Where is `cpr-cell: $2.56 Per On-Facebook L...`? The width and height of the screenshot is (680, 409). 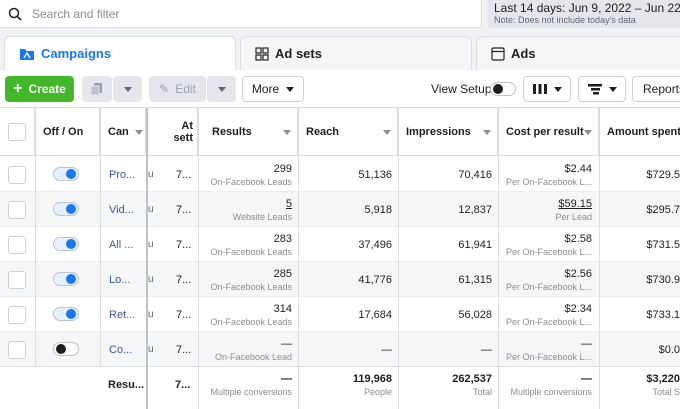 cpr-cell: $2.56 Per On-Facebook L... is located at coordinates (545, 279).